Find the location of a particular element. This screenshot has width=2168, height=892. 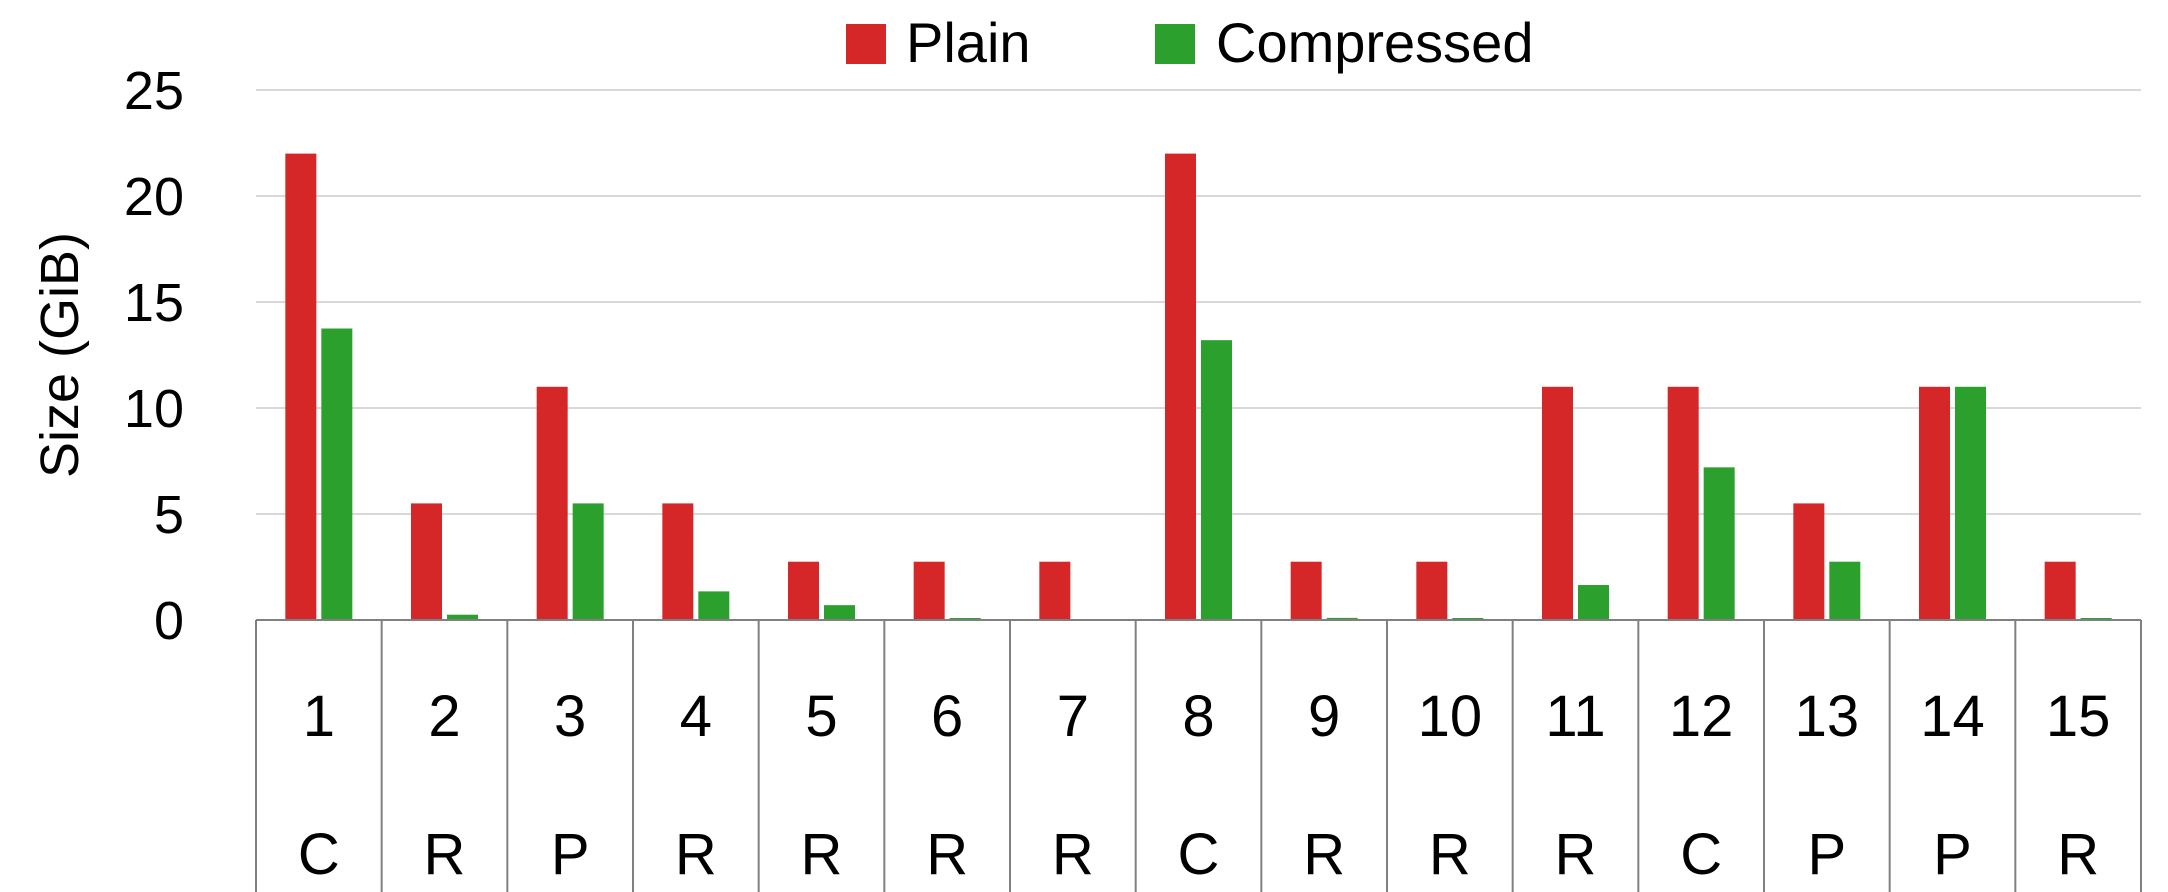

x-tick-label: 9 is located at coordinates (1324, 716).